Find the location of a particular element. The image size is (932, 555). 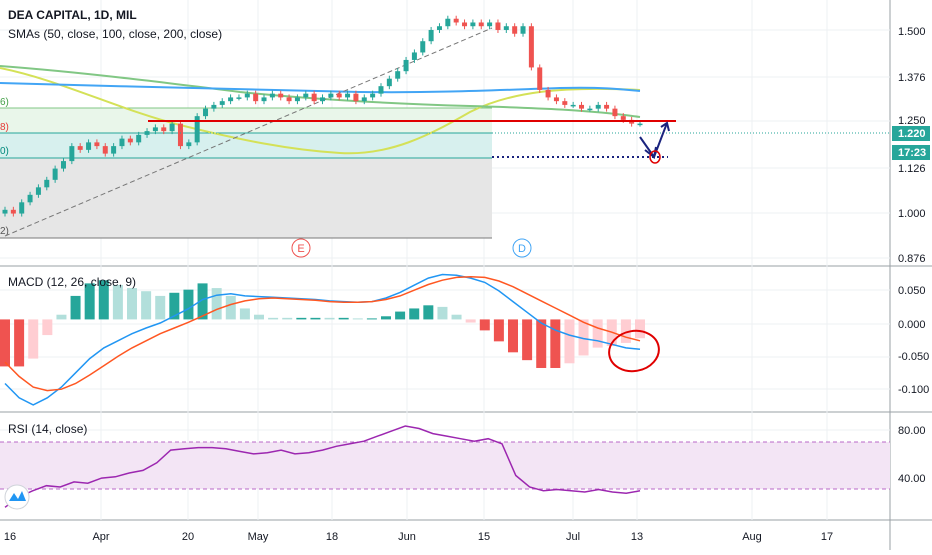

dividend-marker: D is located at coordinates (522, 248).